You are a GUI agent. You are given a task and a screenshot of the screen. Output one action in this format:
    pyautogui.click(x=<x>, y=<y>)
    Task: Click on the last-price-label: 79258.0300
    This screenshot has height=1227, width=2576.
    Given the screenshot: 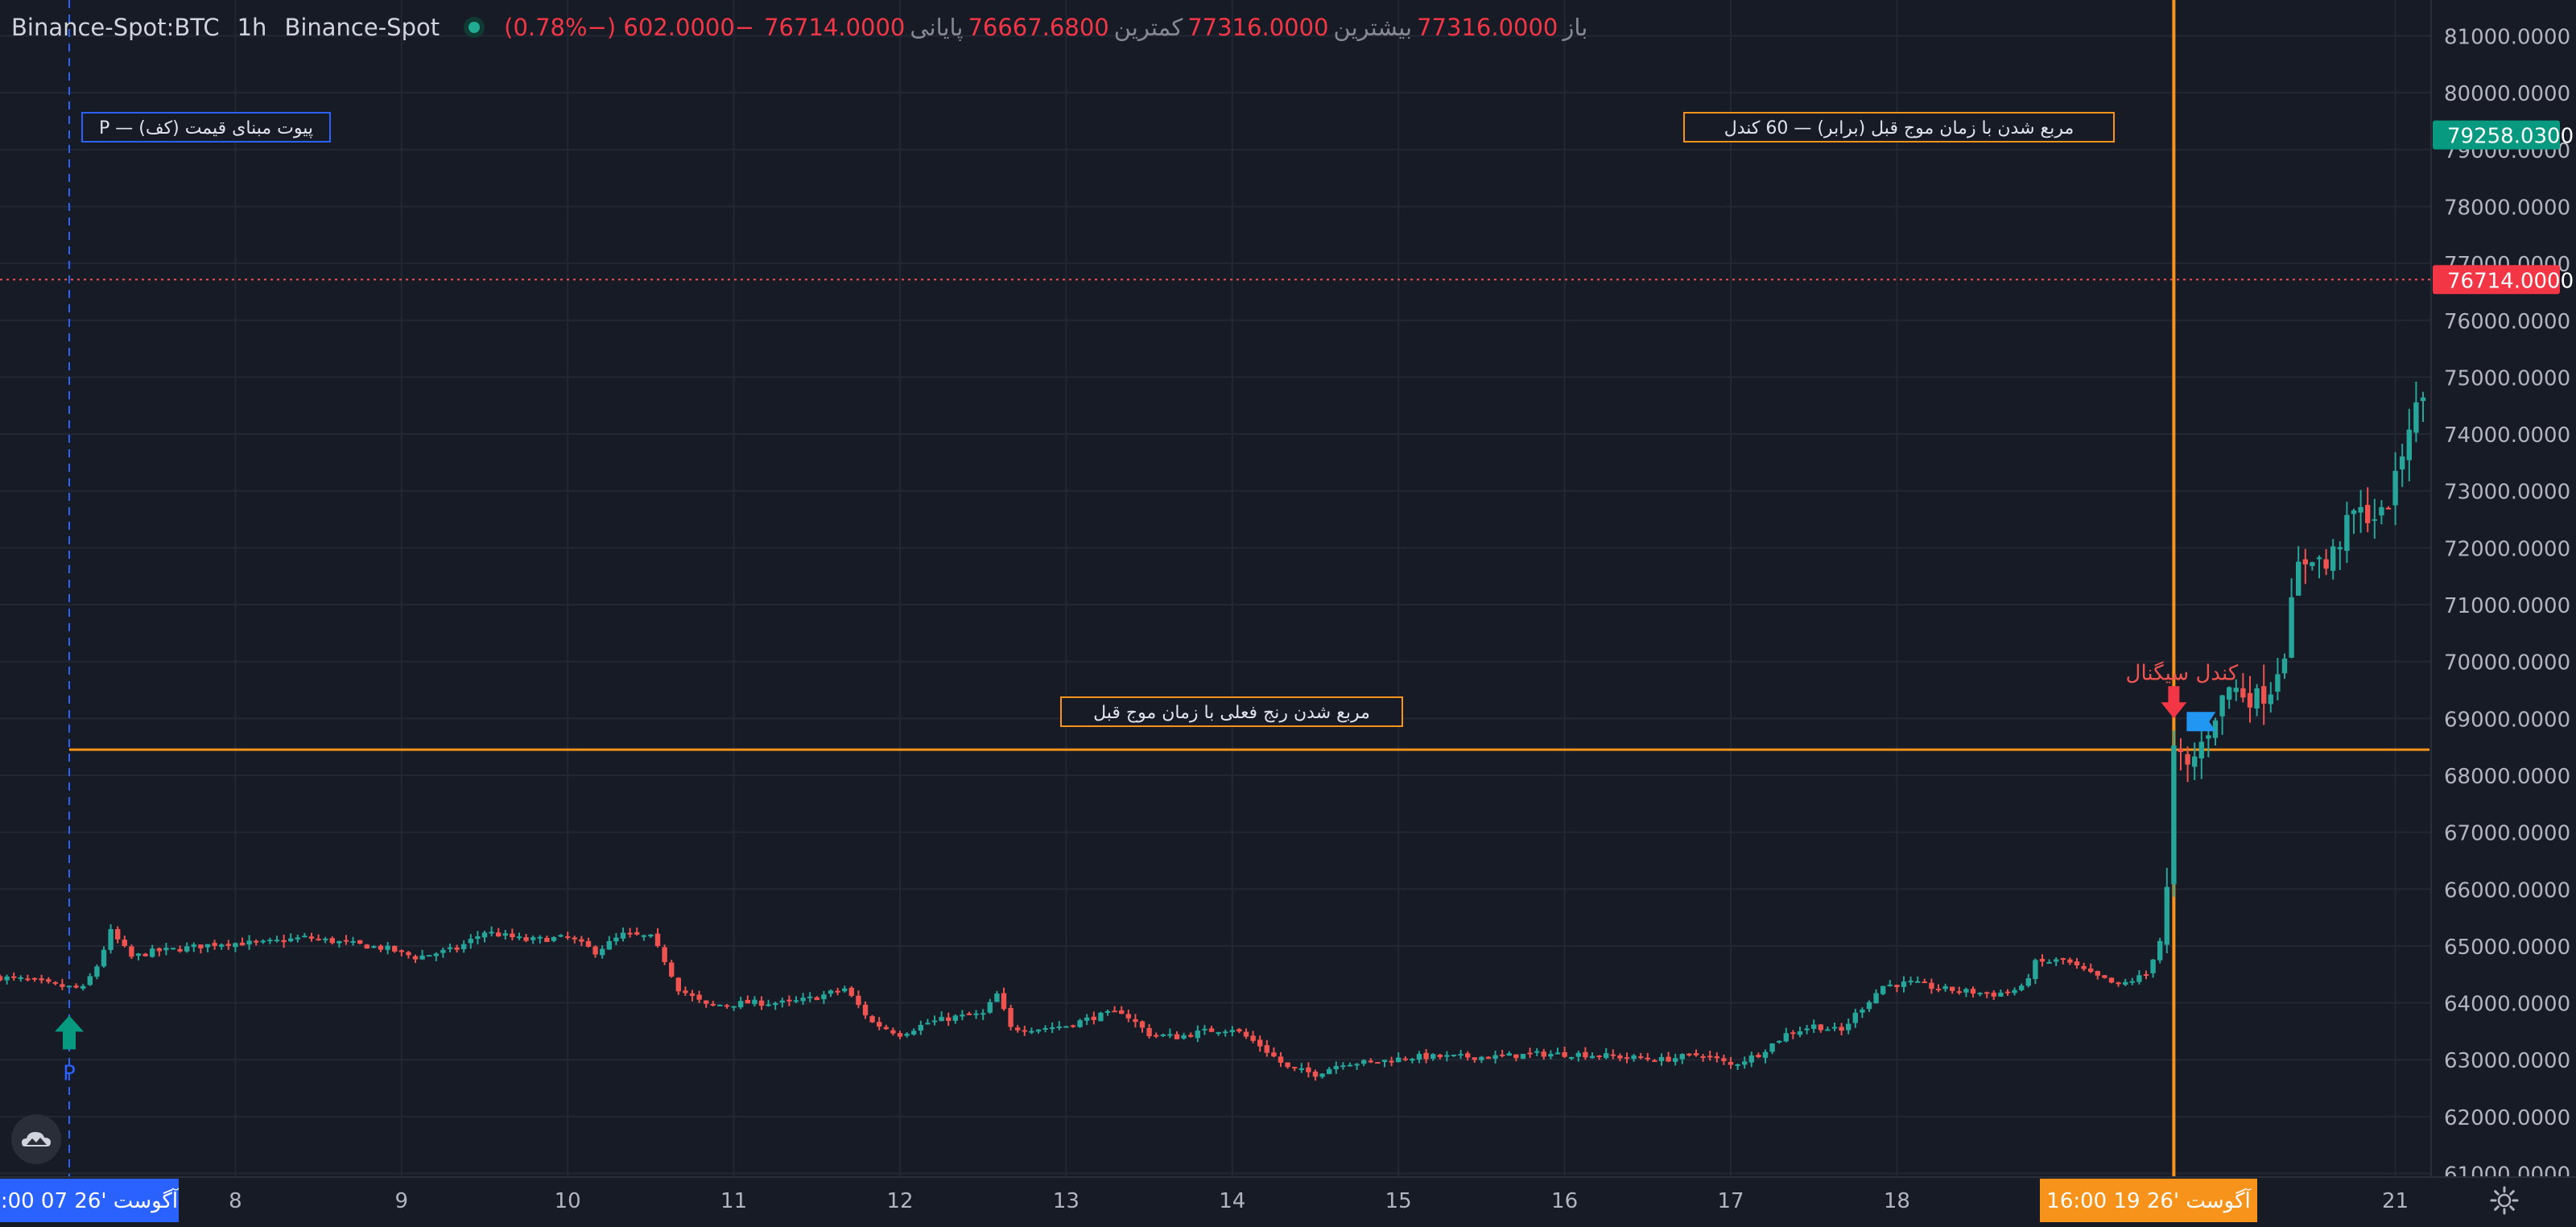 What is the action you would take?
    pyautogui.click(x=2503, y=135)
    